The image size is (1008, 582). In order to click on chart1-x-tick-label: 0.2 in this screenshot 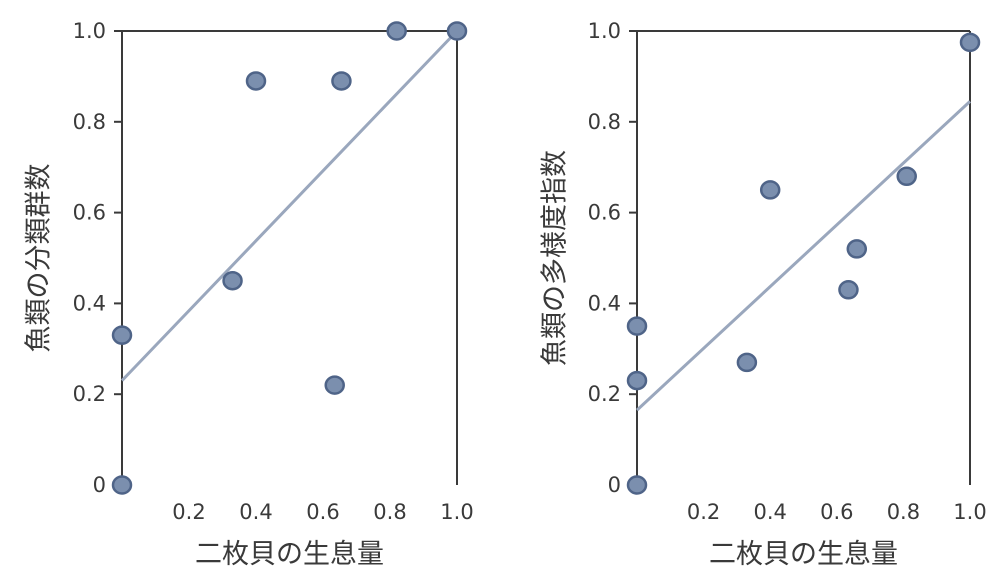, I will do `click(188, 512)`.